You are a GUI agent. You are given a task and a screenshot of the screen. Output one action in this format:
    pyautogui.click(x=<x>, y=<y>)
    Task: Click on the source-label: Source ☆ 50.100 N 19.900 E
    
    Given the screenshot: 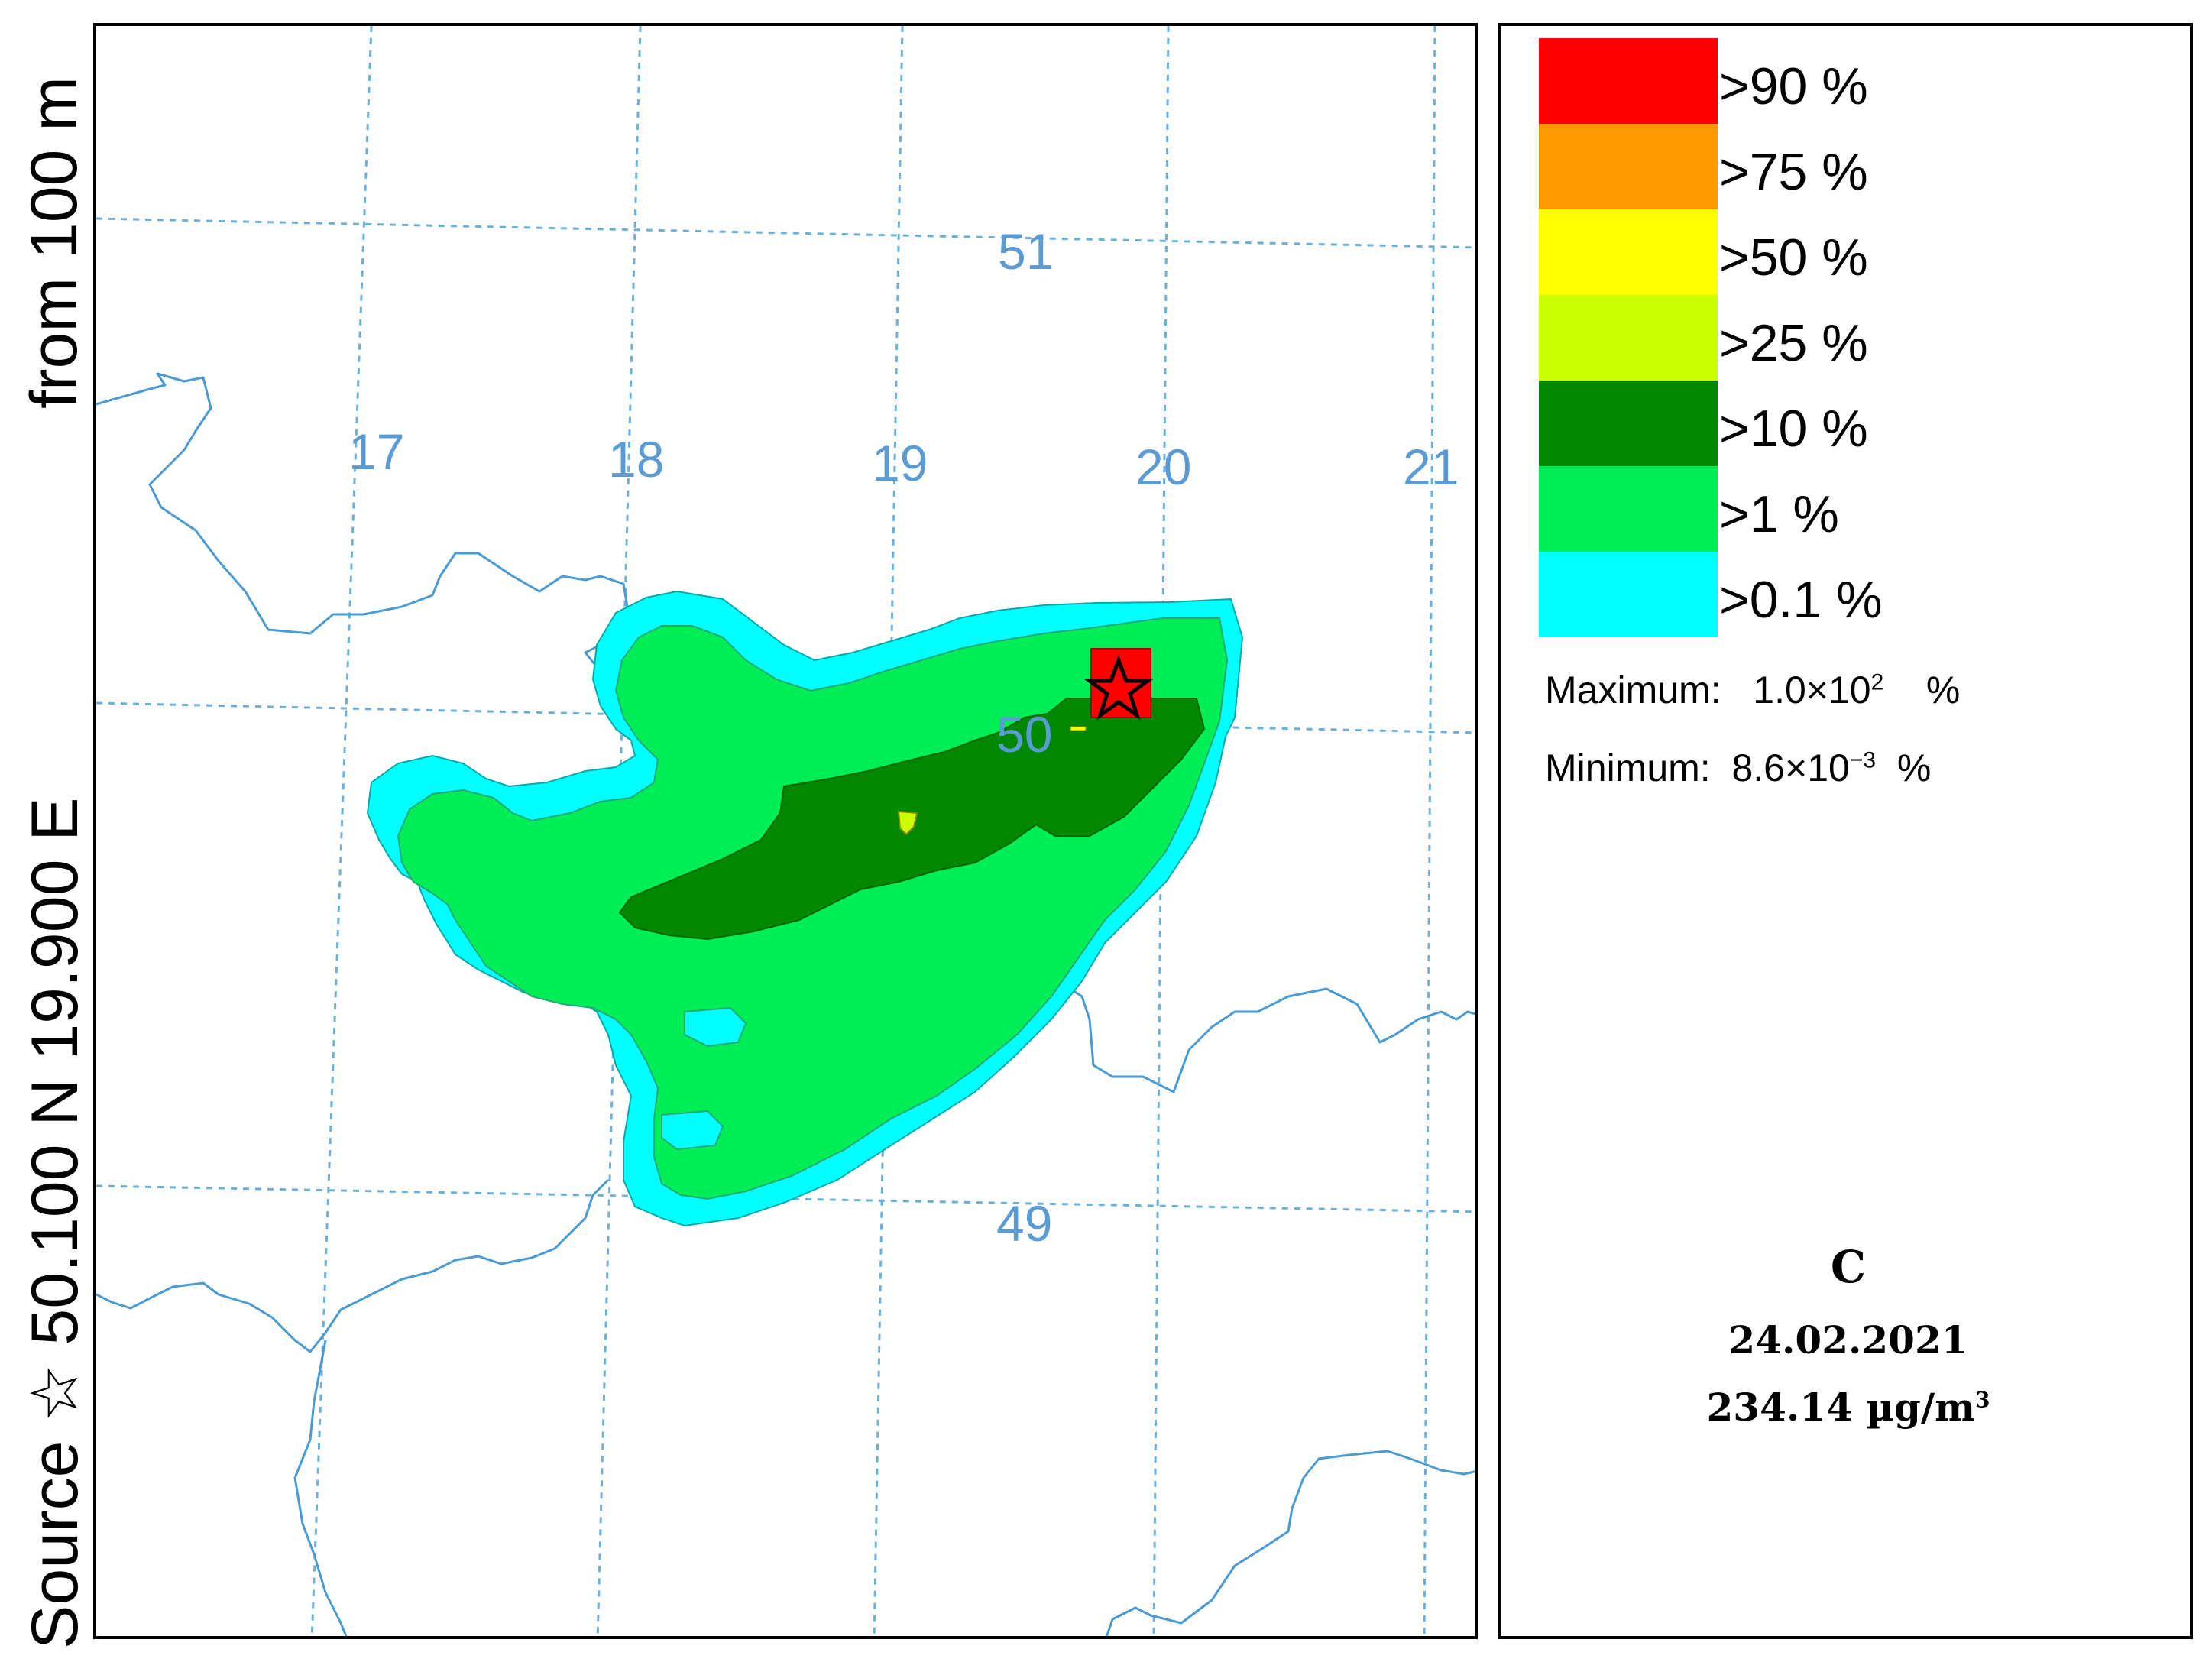 What is the action you would take?
    pyautogui.click(x=55, y=1223)
    